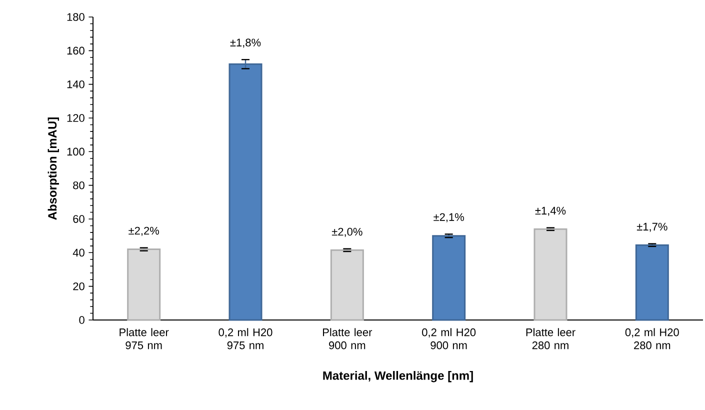 The image size is (705, 410). What do you see at coordinates (245, 339) in the screenshot?
I see `x-tick-label: 0,2 ml H20 975 nm` at bounding box center [245, 339].